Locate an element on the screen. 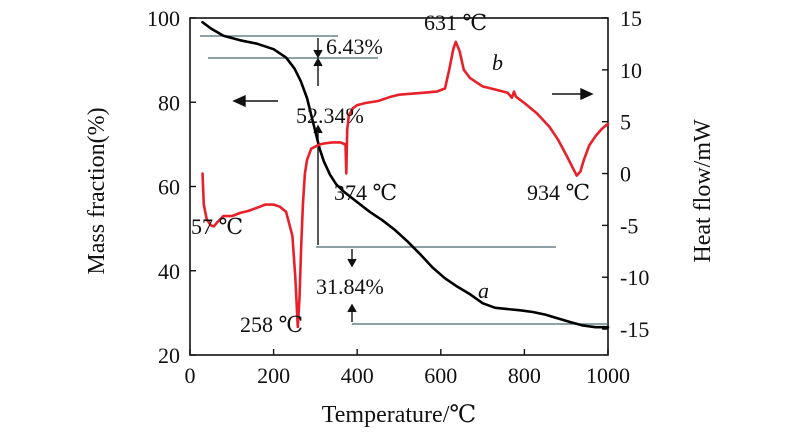 The height and width of the screenshot is (442, 800). axis-pointer-right-head is located at coordinates (587, 94).